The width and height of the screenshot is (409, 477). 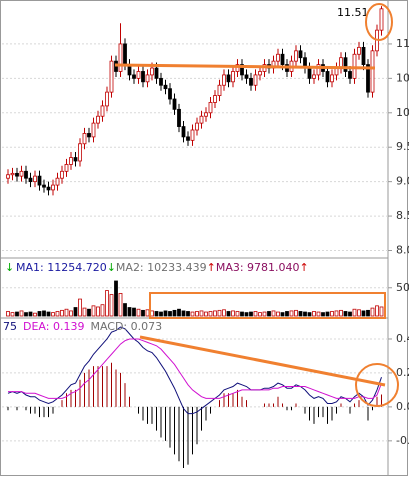 What do you see at coordinates (126, 326) in the screenshot?
I see `legend-entry: MACD: 0.073` at bounding box center [126, 326].